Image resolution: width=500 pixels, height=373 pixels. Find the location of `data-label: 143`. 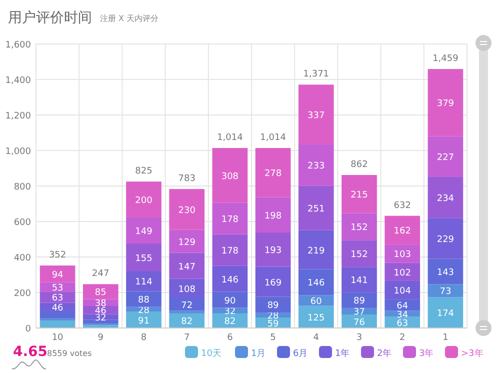

data-label: 143 is located at coordinates (445, 273).